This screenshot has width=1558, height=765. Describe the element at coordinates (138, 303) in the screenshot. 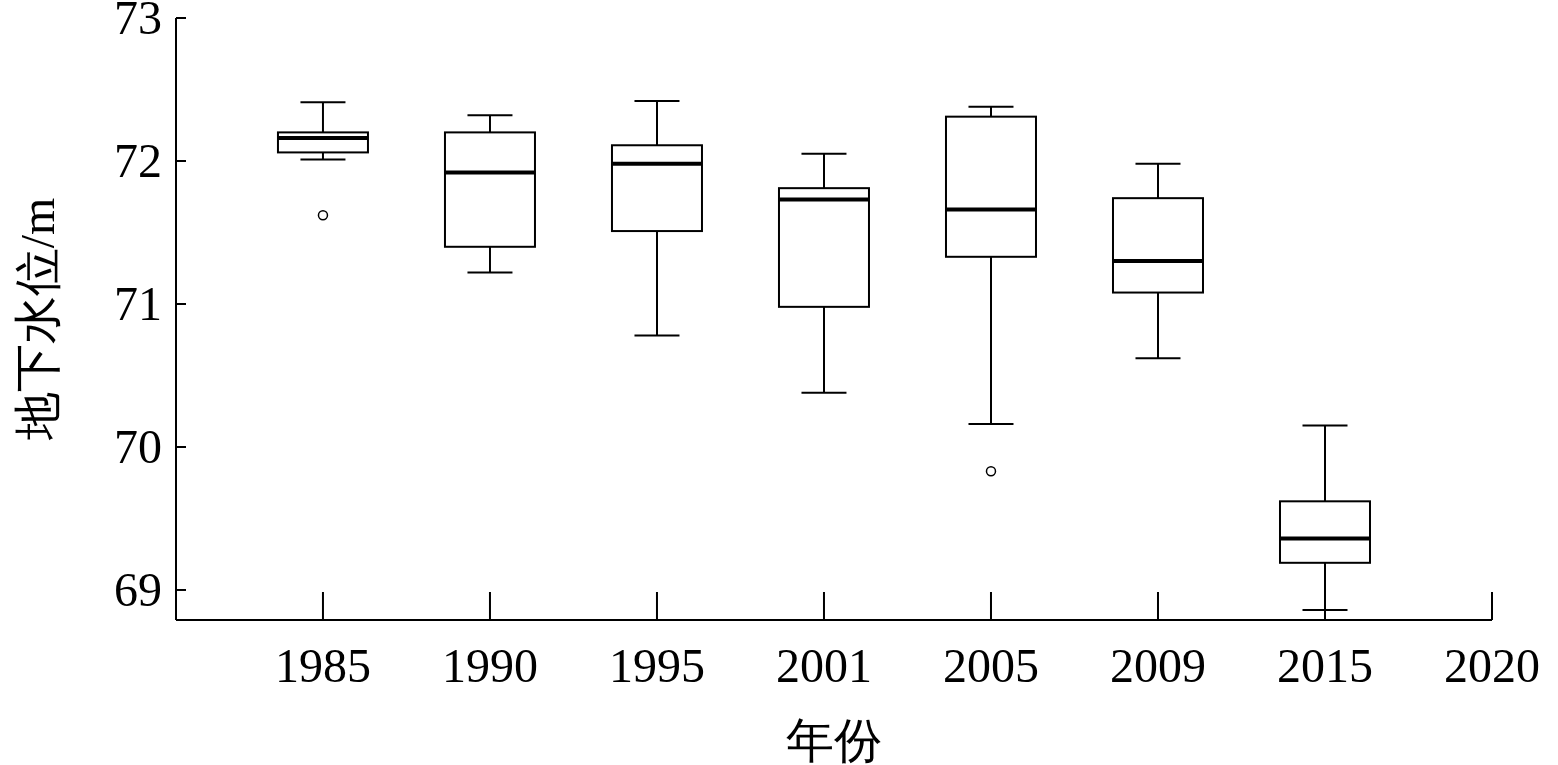

I see `y-tick-label: 71` at that location.